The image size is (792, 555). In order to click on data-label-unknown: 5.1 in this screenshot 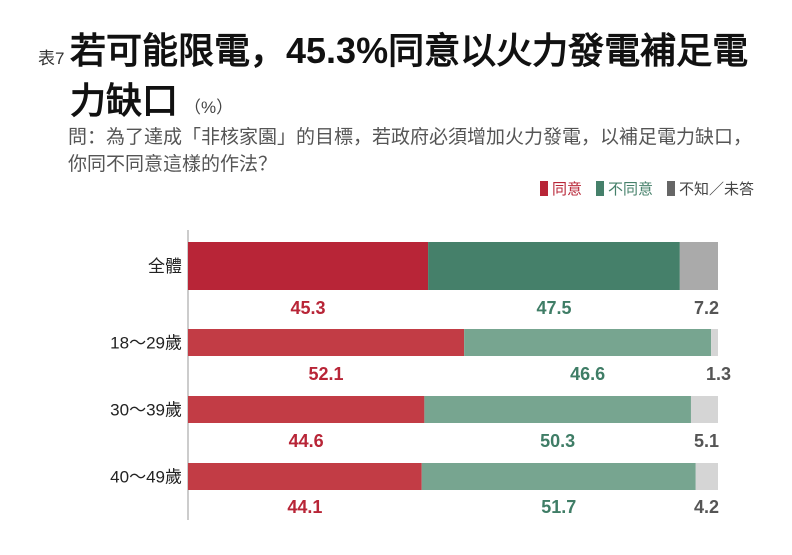, I will do `click(706, 441)`.